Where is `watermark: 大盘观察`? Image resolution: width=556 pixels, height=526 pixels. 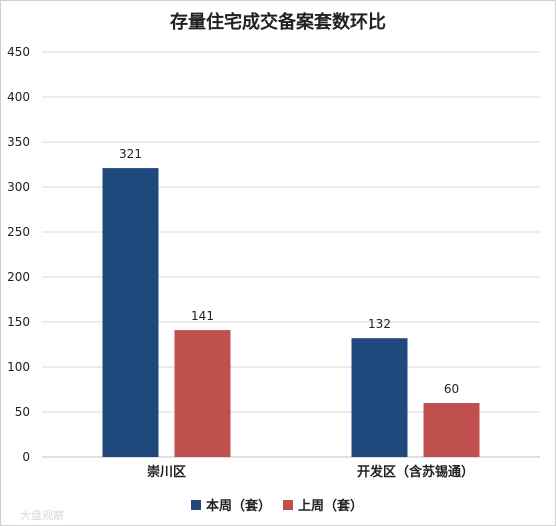 watermark: 大盘观察 is located at coordinates (42, 515).